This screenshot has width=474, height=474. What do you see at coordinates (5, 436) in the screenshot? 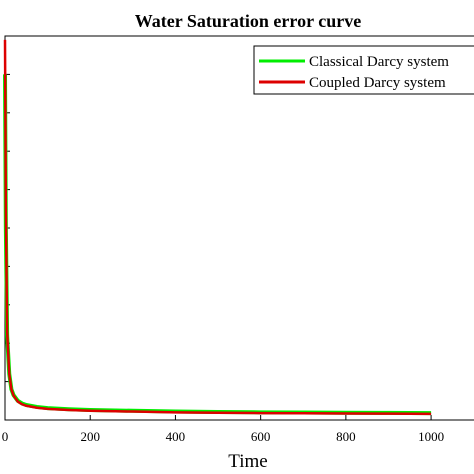
I see `x-tick-label: 0` at bounding box center [5, 436].